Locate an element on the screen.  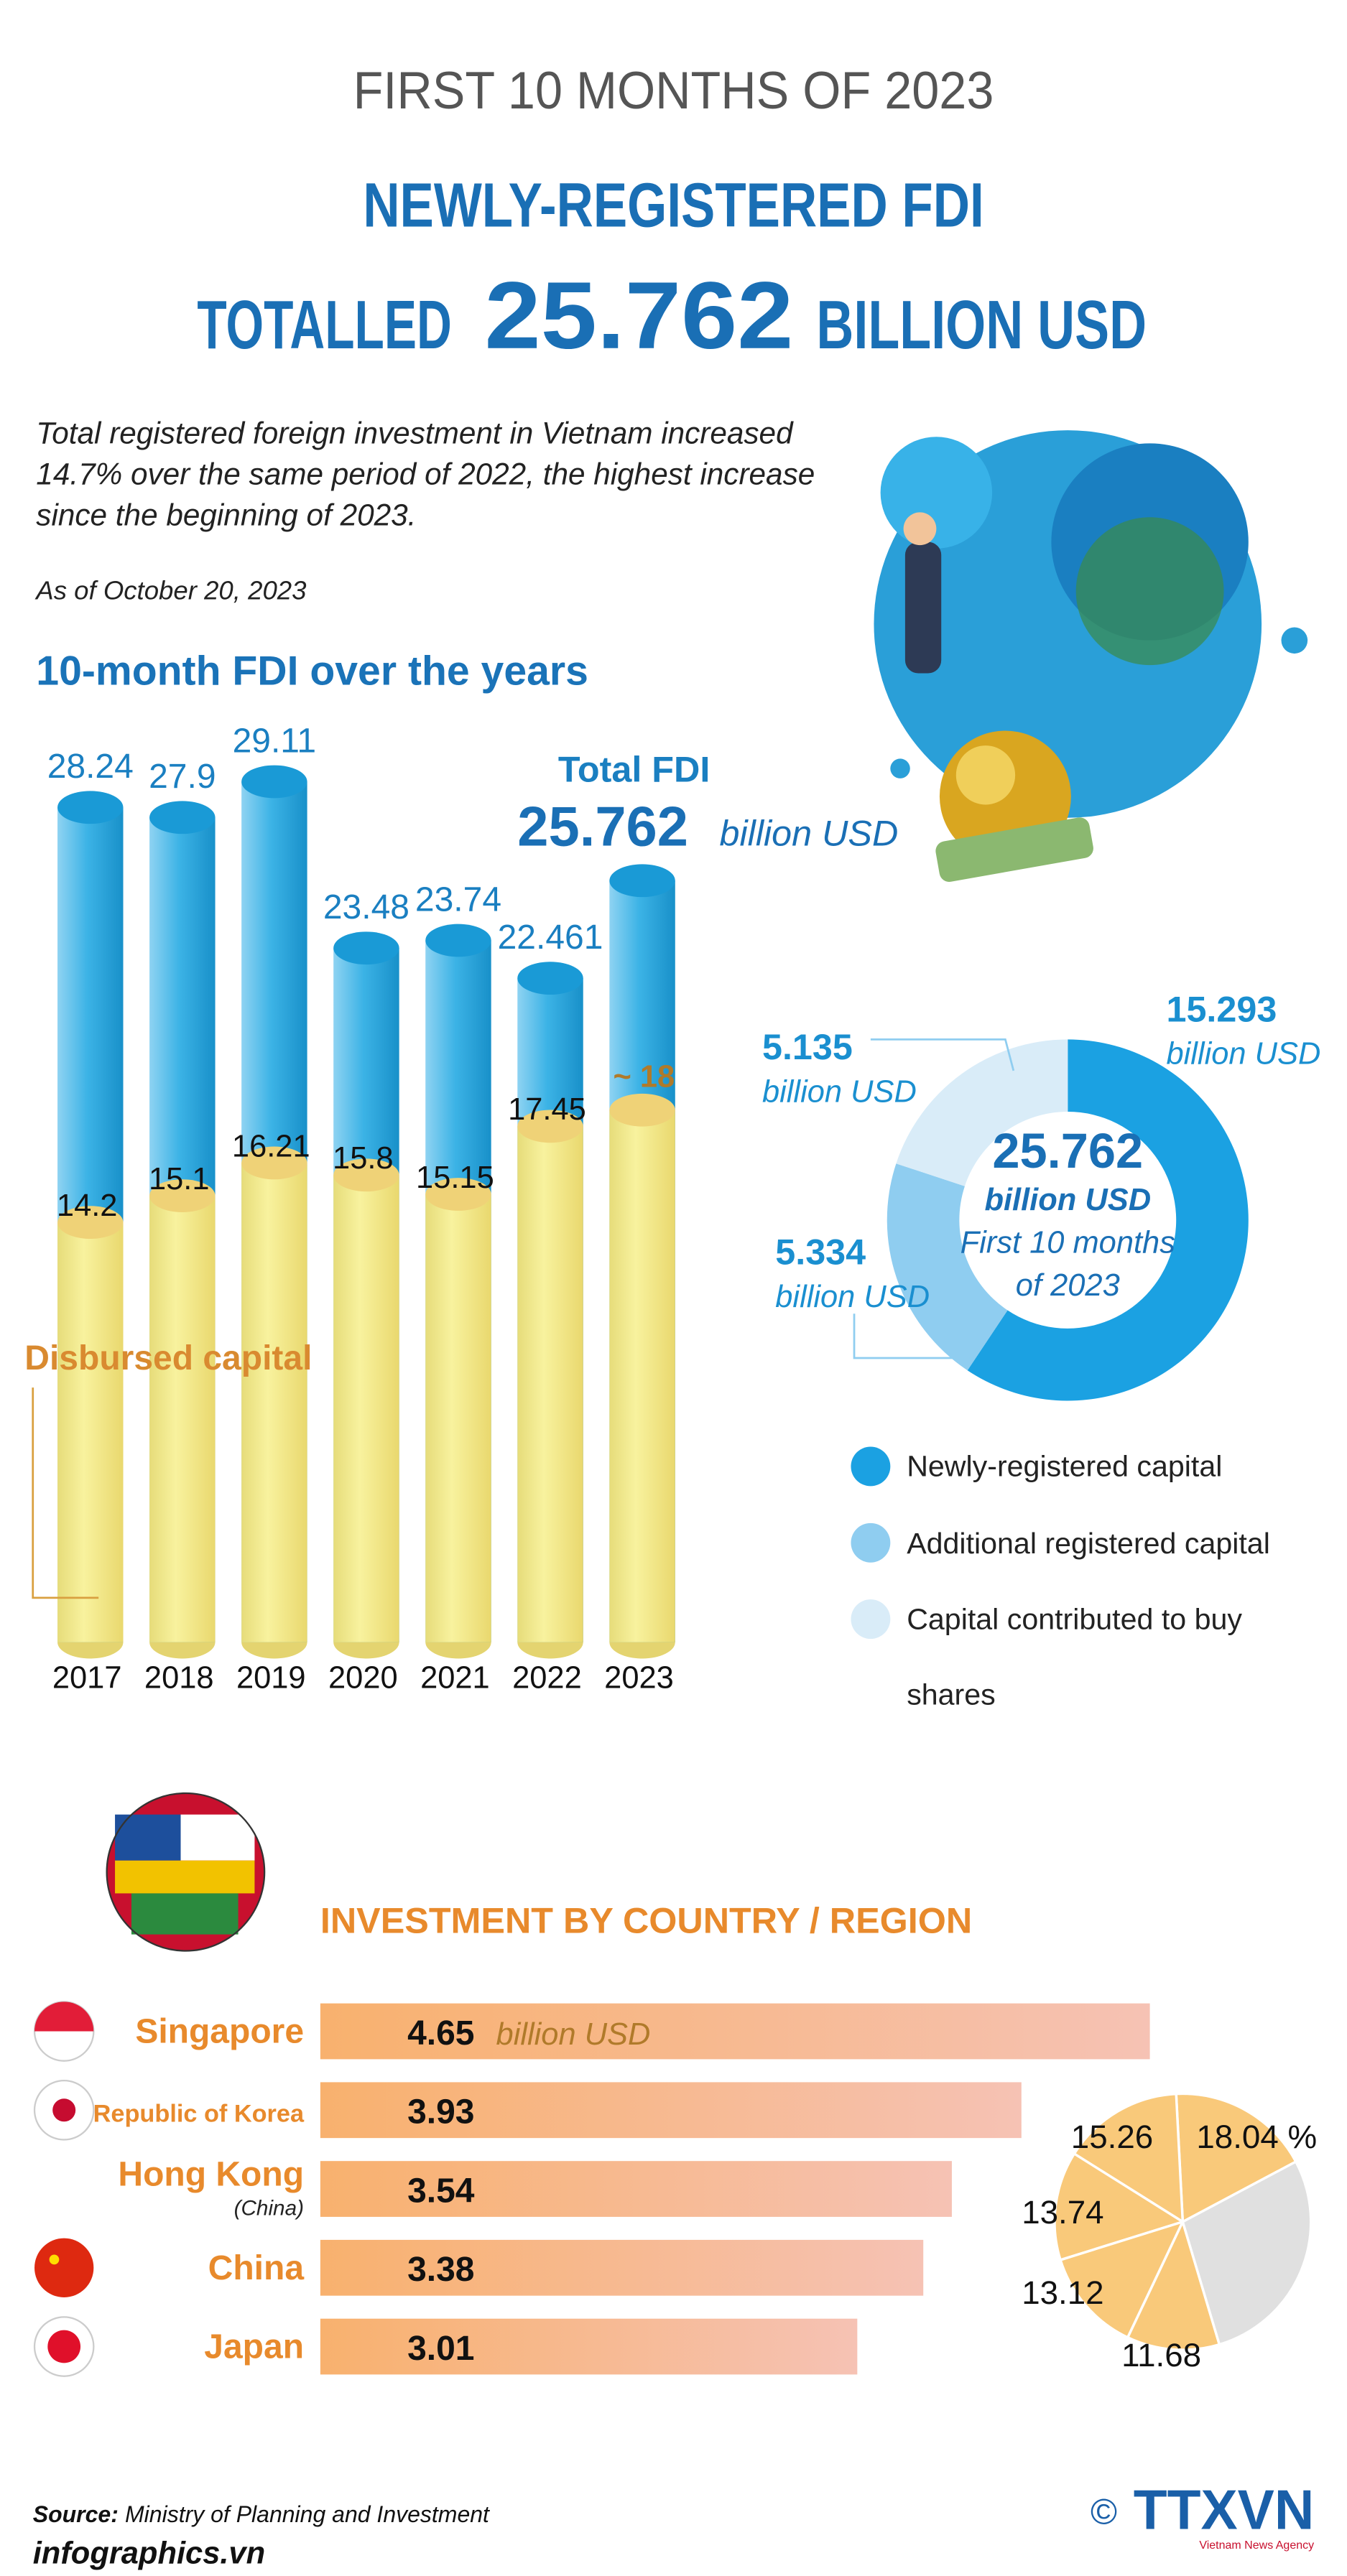
x-tick-label: 2018 is located at coordinates (179, 1679).